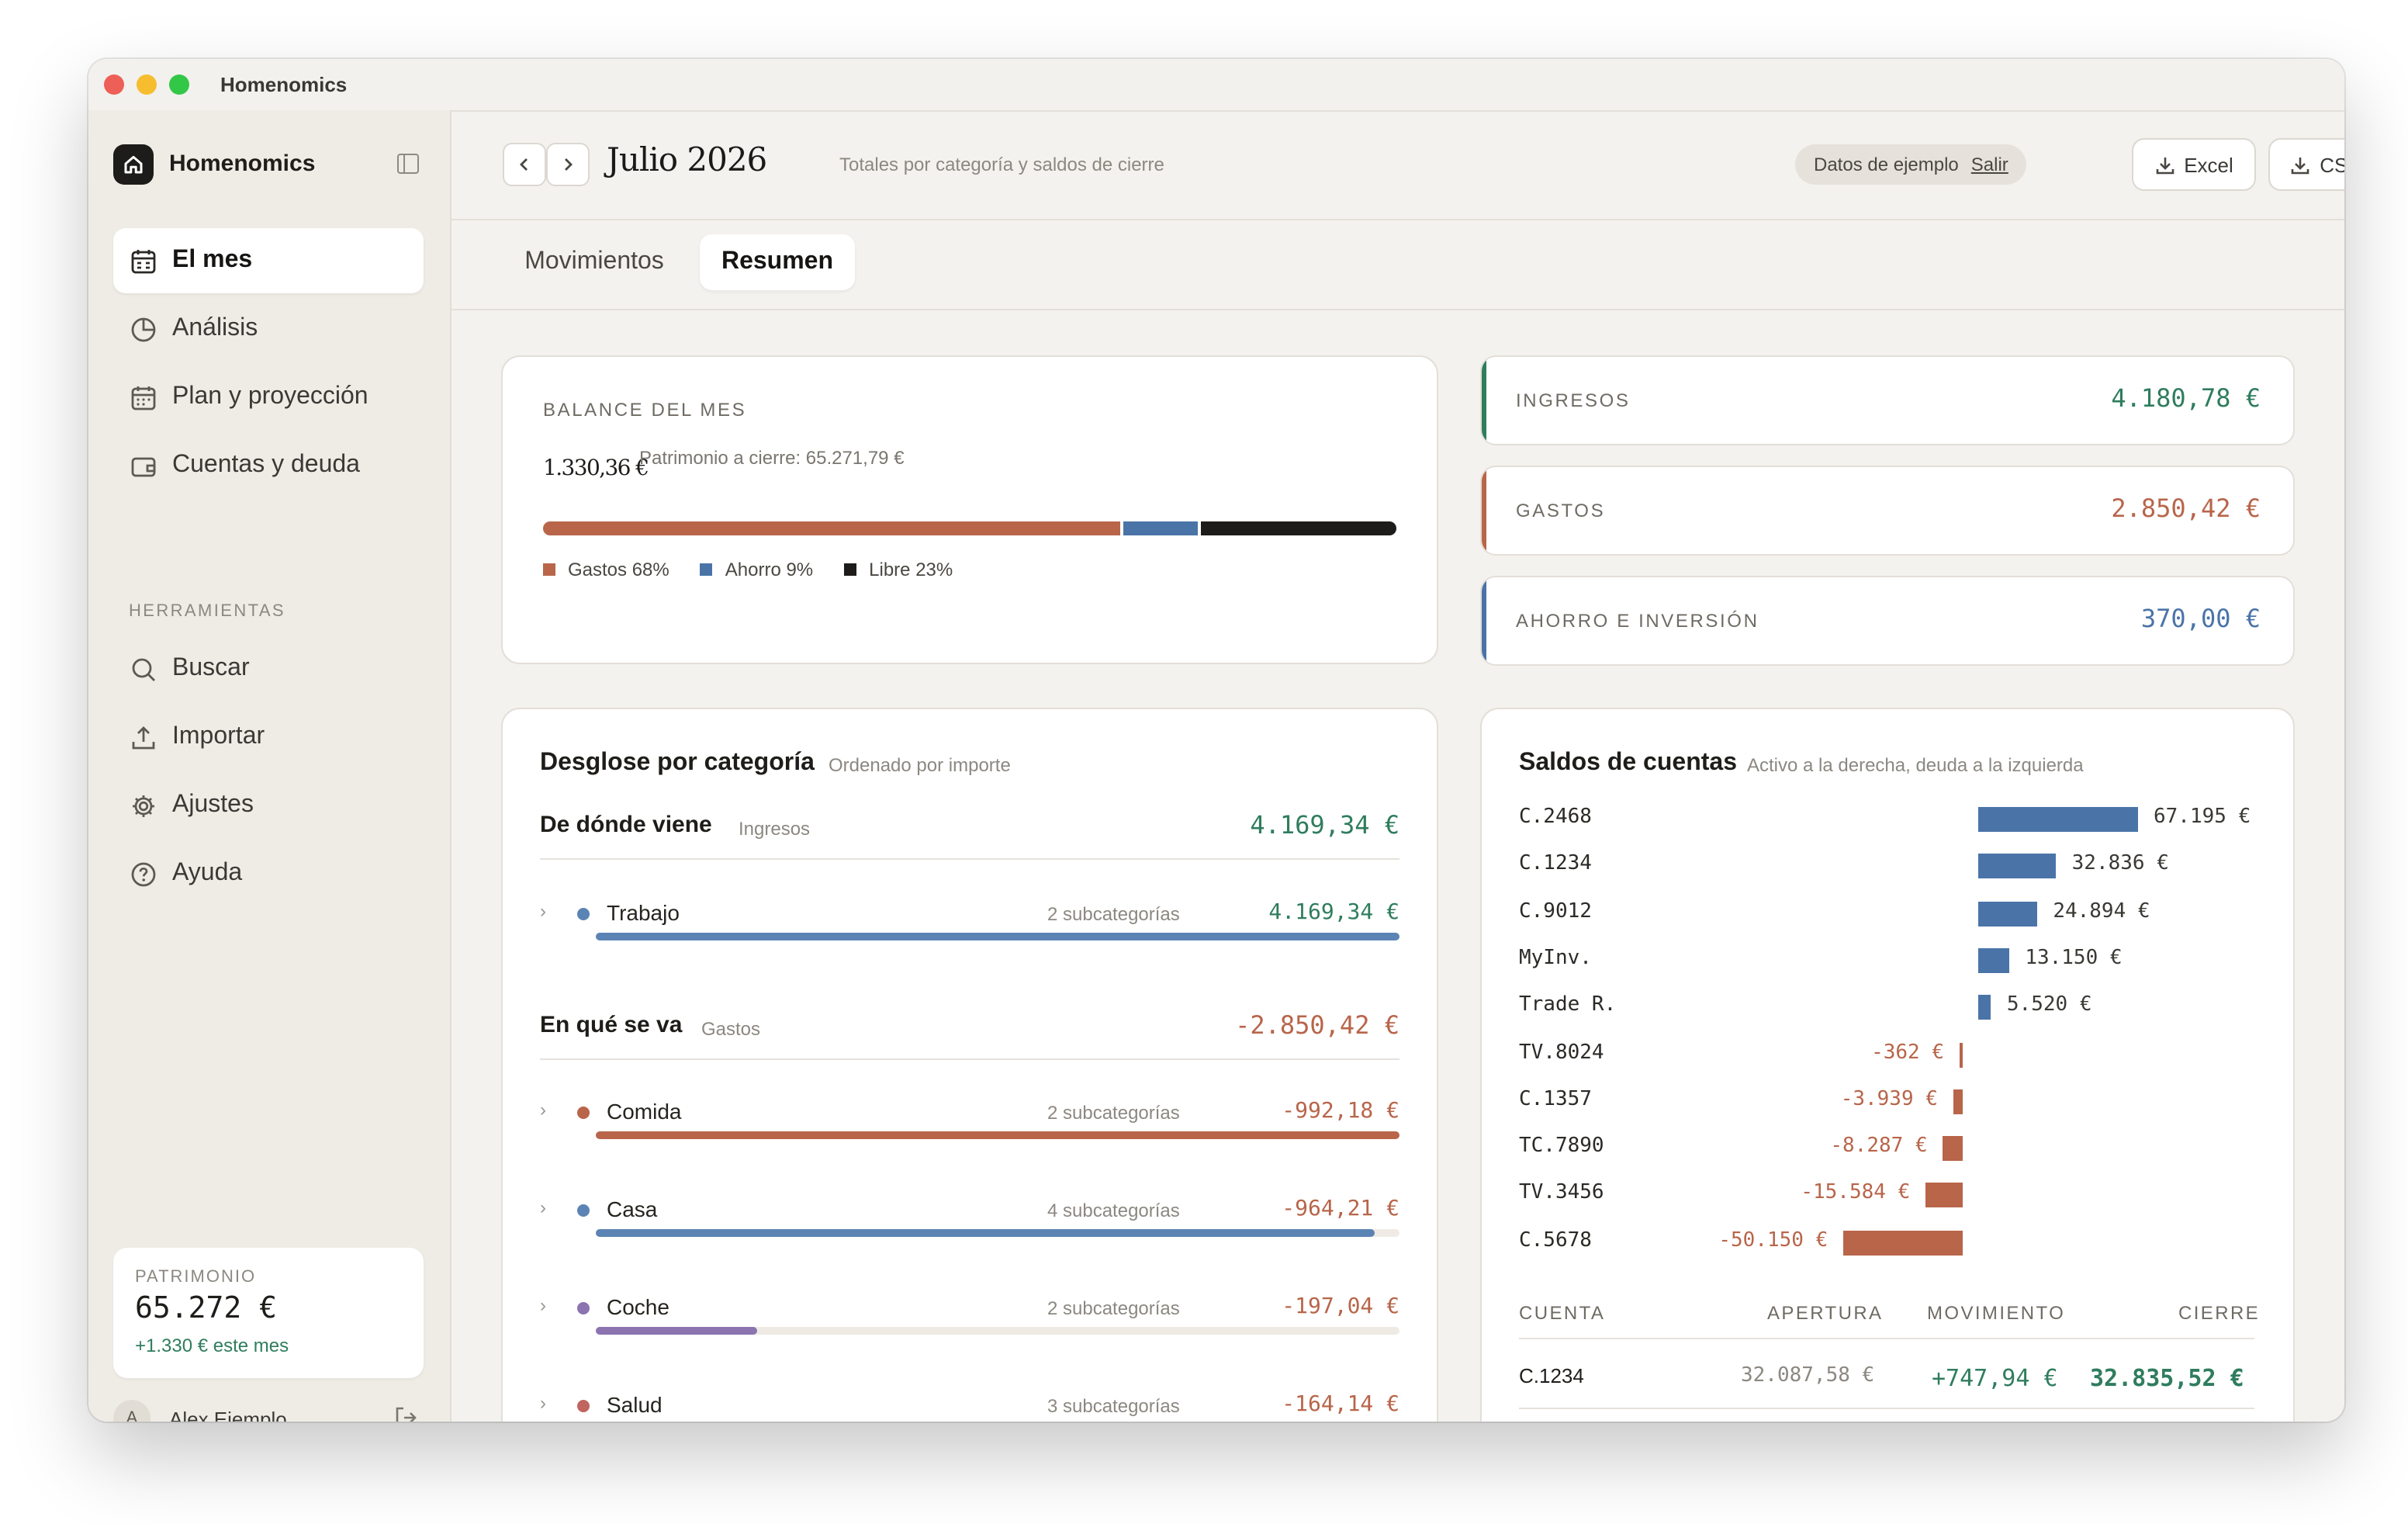 The height and width of the screenshot is (1524, 2408). Describe the element at coordinates (2220, 1313) in the screenshot. I see `col-header-cierre: CIERRE` at that location.